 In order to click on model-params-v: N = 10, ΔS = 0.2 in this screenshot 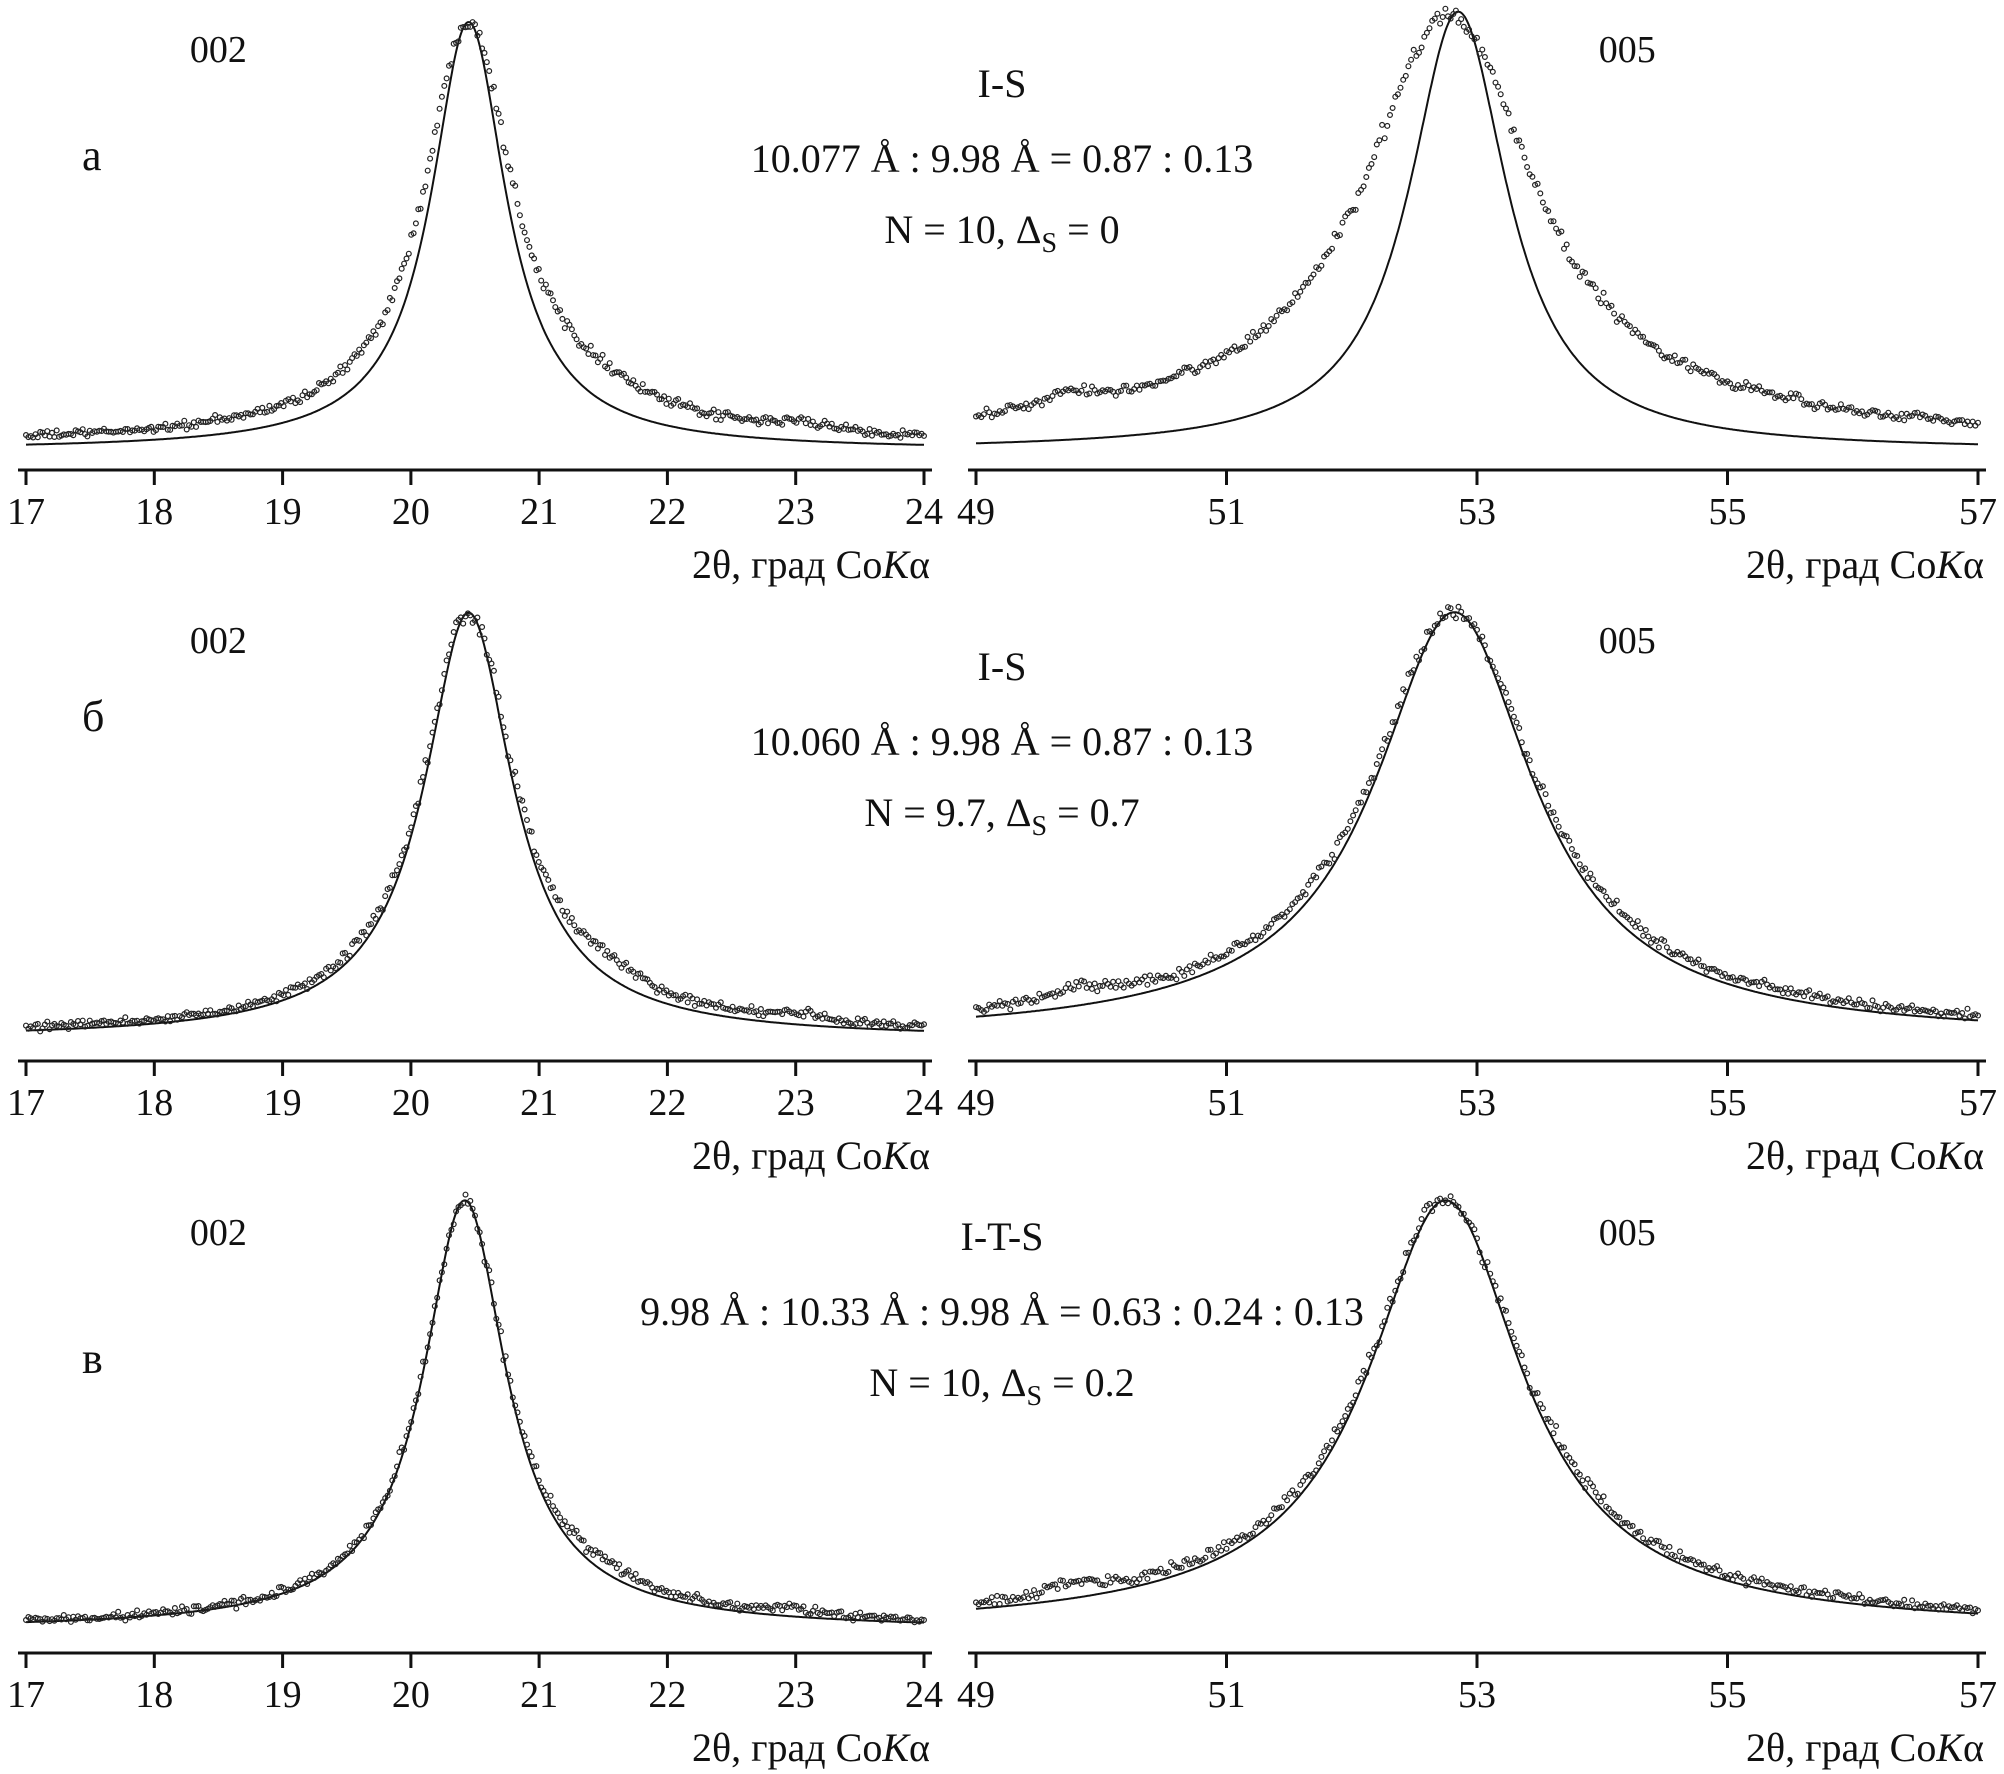, I will do `click(1002, 1386)`.